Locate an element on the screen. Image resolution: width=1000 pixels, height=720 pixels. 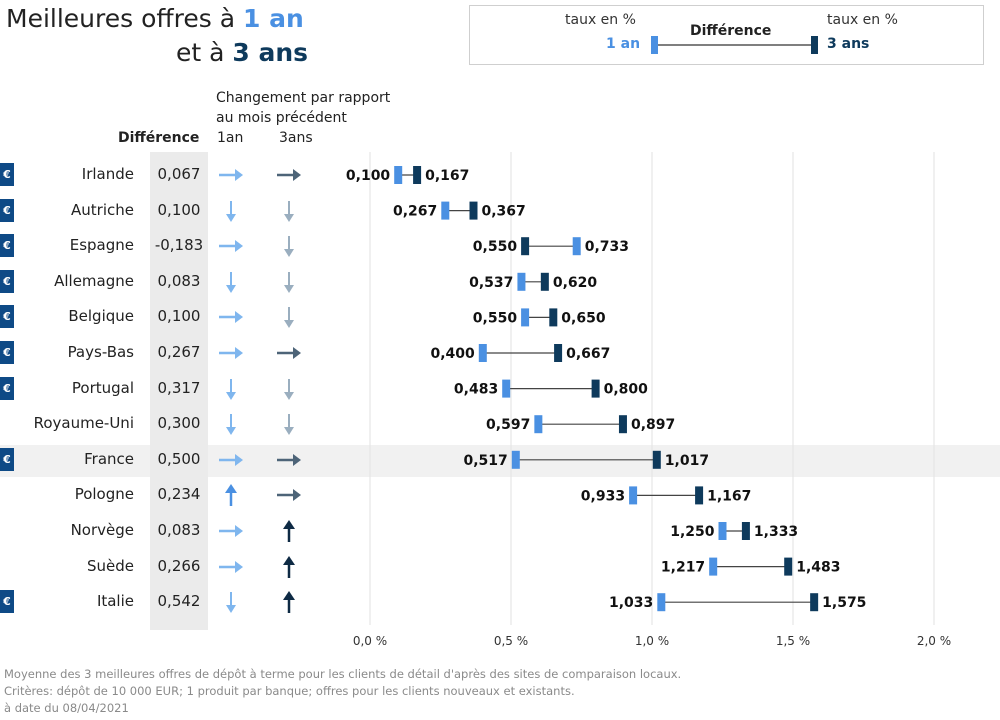
label-1an: 0,537 is located at coordinates (491, 283).